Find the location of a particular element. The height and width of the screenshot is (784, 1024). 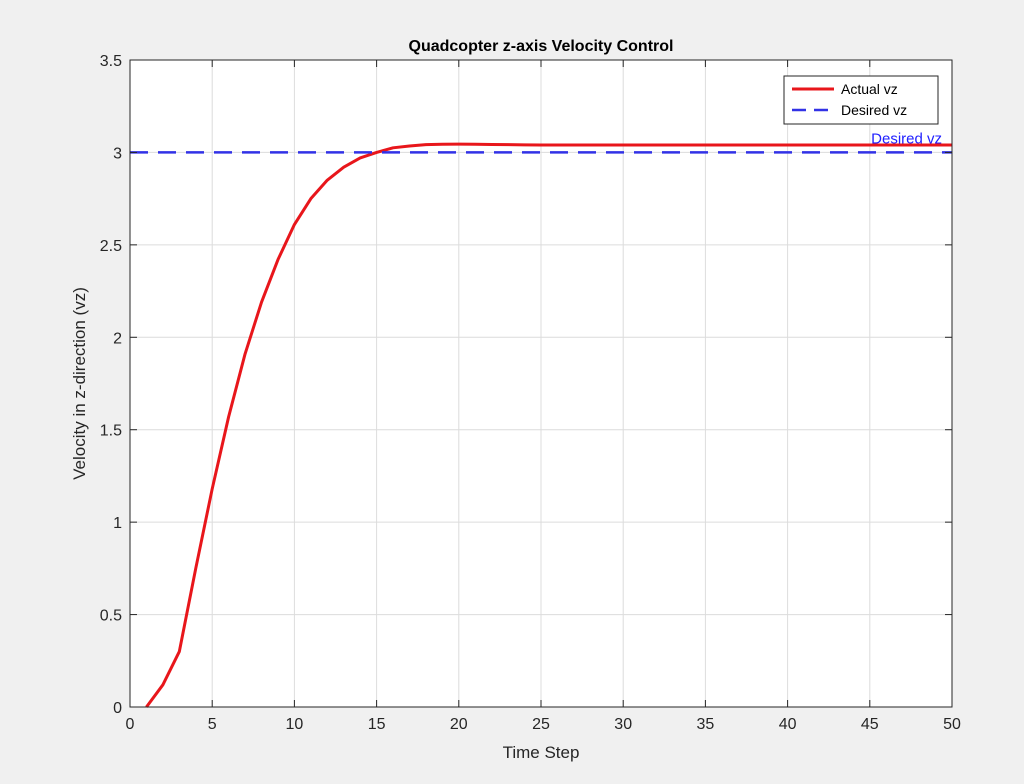

x-tick-label: 20 is located at coordinates (459, 724).